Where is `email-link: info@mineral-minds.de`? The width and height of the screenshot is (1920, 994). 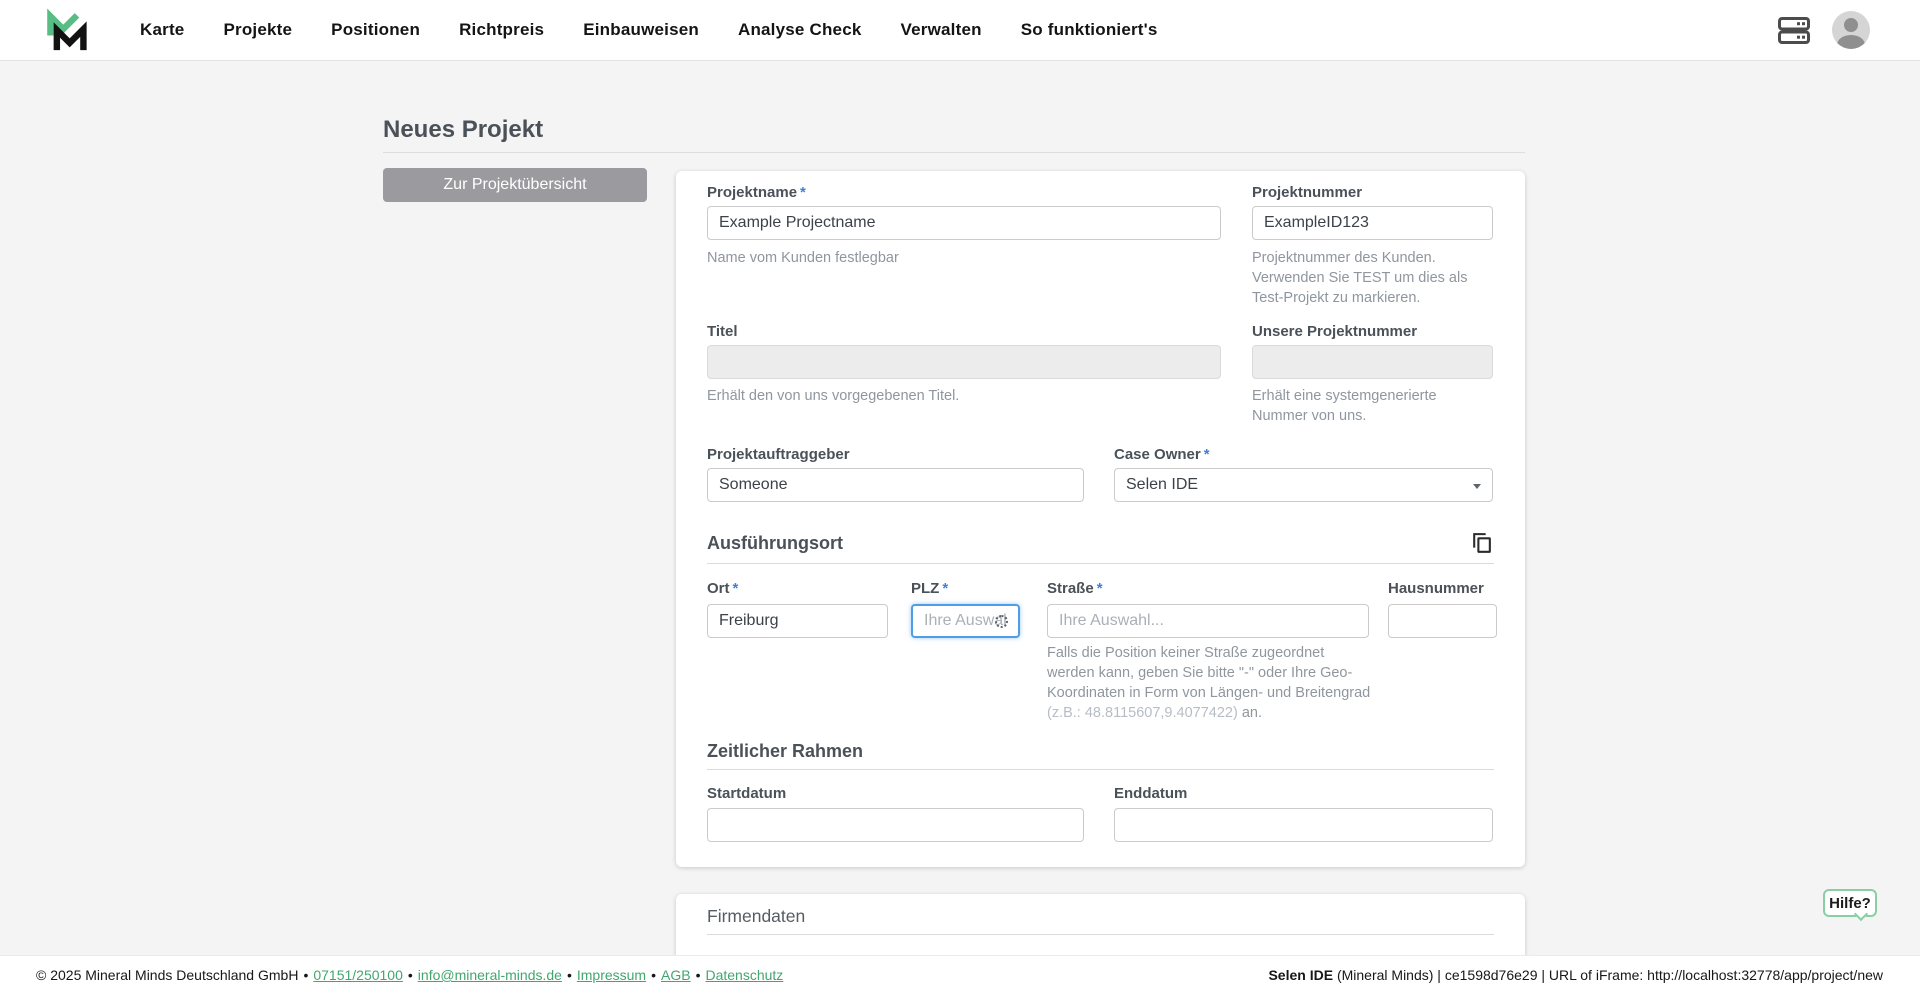 email-link: info@mineral-minds.de is located at coordinates (489, 975).